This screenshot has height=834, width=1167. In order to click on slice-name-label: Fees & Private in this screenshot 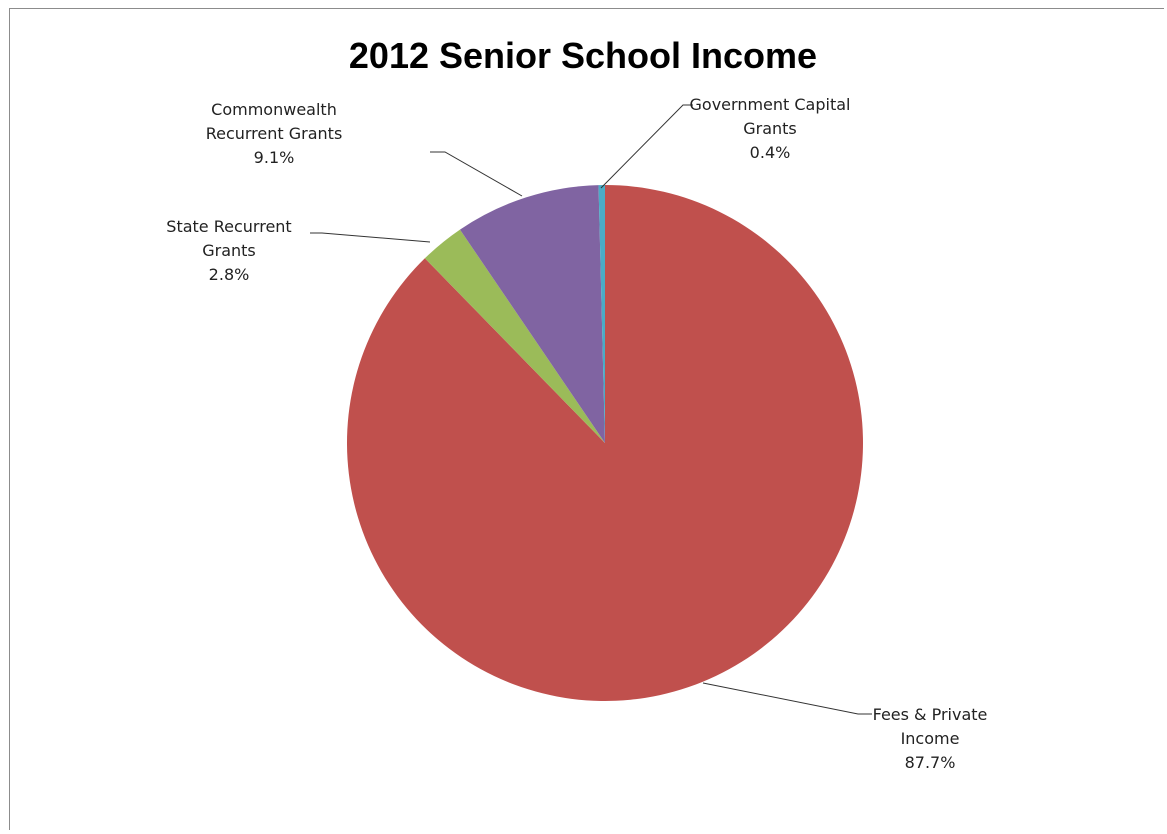, I will do `click(930, 714)`.